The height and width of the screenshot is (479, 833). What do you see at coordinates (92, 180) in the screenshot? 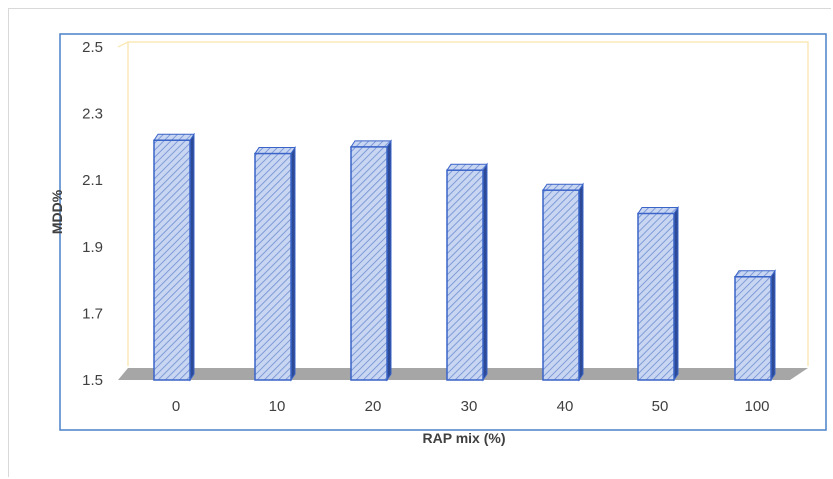
I see `y-tick-label: 2.1` at bounding box center [92, 180].